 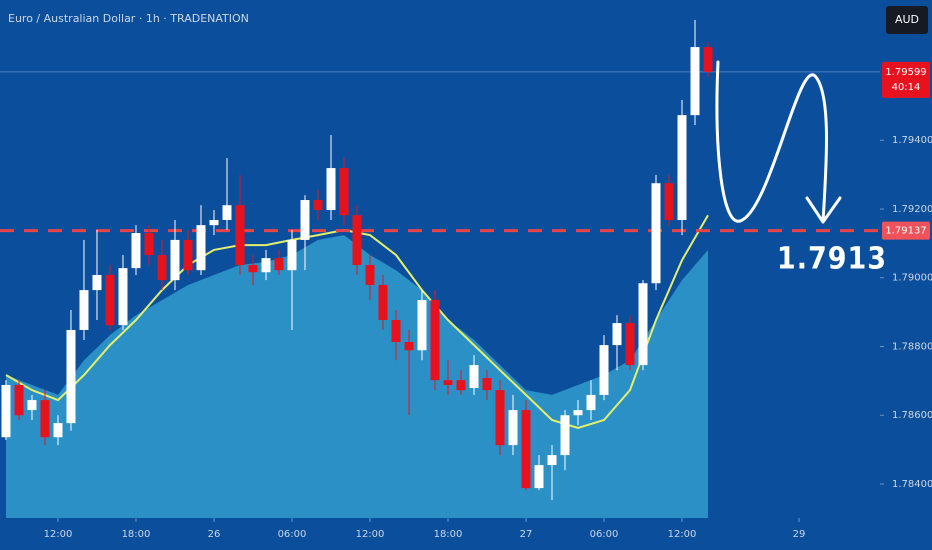 I want to click on currency-button, so click(x=907, y=20).